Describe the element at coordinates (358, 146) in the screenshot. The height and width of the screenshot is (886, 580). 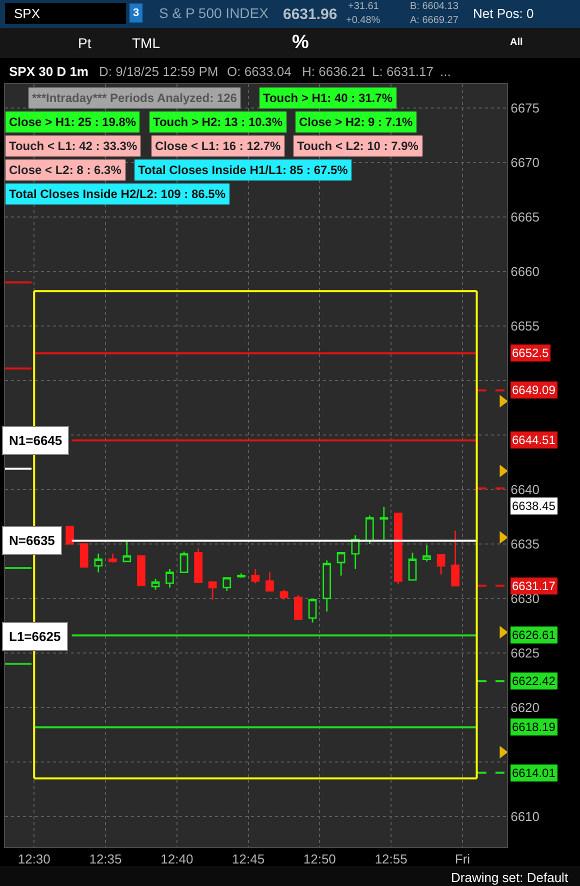
I see `annotation: Touch < L2: 10 : 7.9%` at that location.